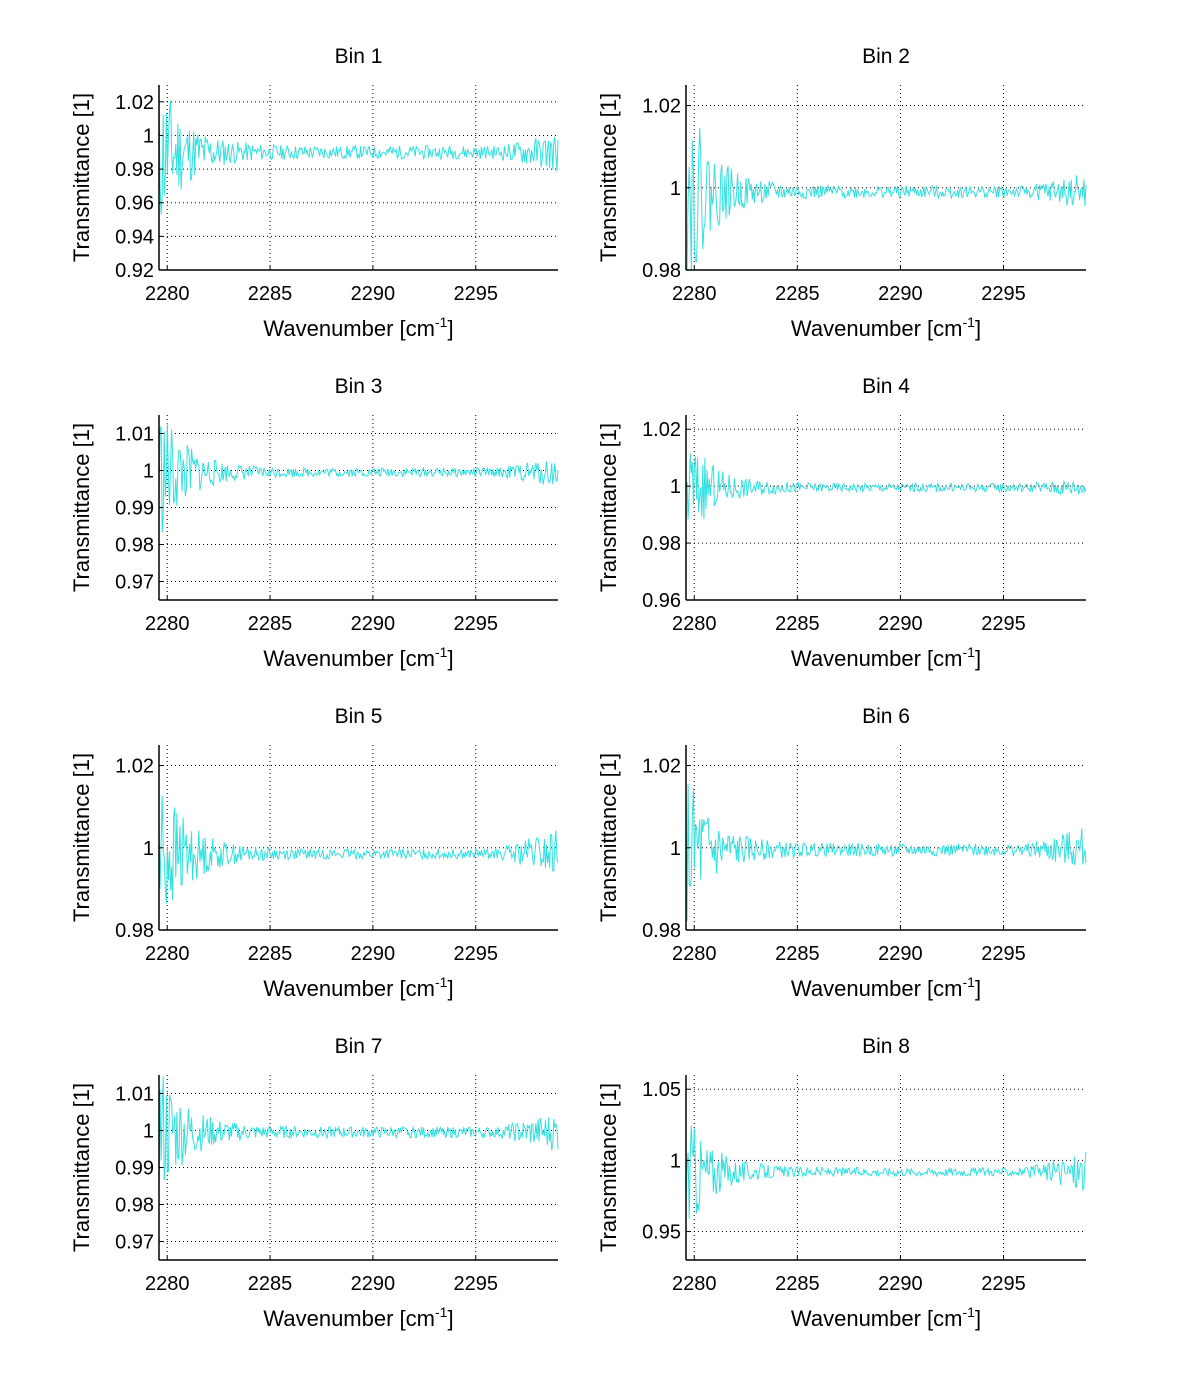 This screenshot has width=1200, height=1380. I want to click on subplot-title: Bin 5, so click(359, 716).